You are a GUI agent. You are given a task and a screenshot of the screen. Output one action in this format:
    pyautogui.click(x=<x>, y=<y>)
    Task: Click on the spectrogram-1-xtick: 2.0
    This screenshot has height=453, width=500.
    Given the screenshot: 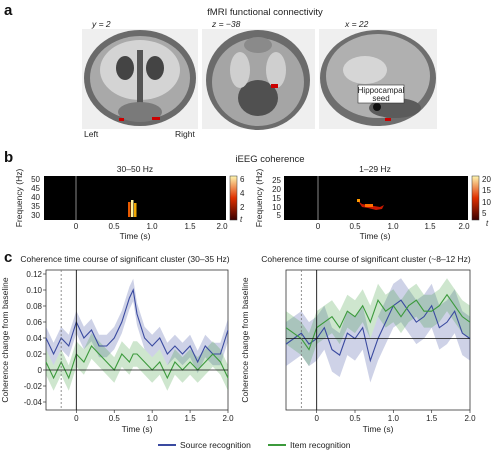 What is the action you would take?
    pyautogui.click(x=222, y=226)
    